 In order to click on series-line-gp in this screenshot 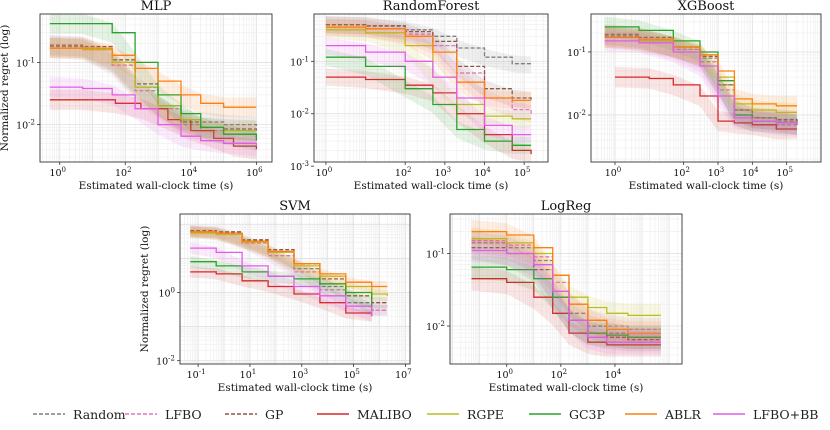, I will do `click(428, 62)`.